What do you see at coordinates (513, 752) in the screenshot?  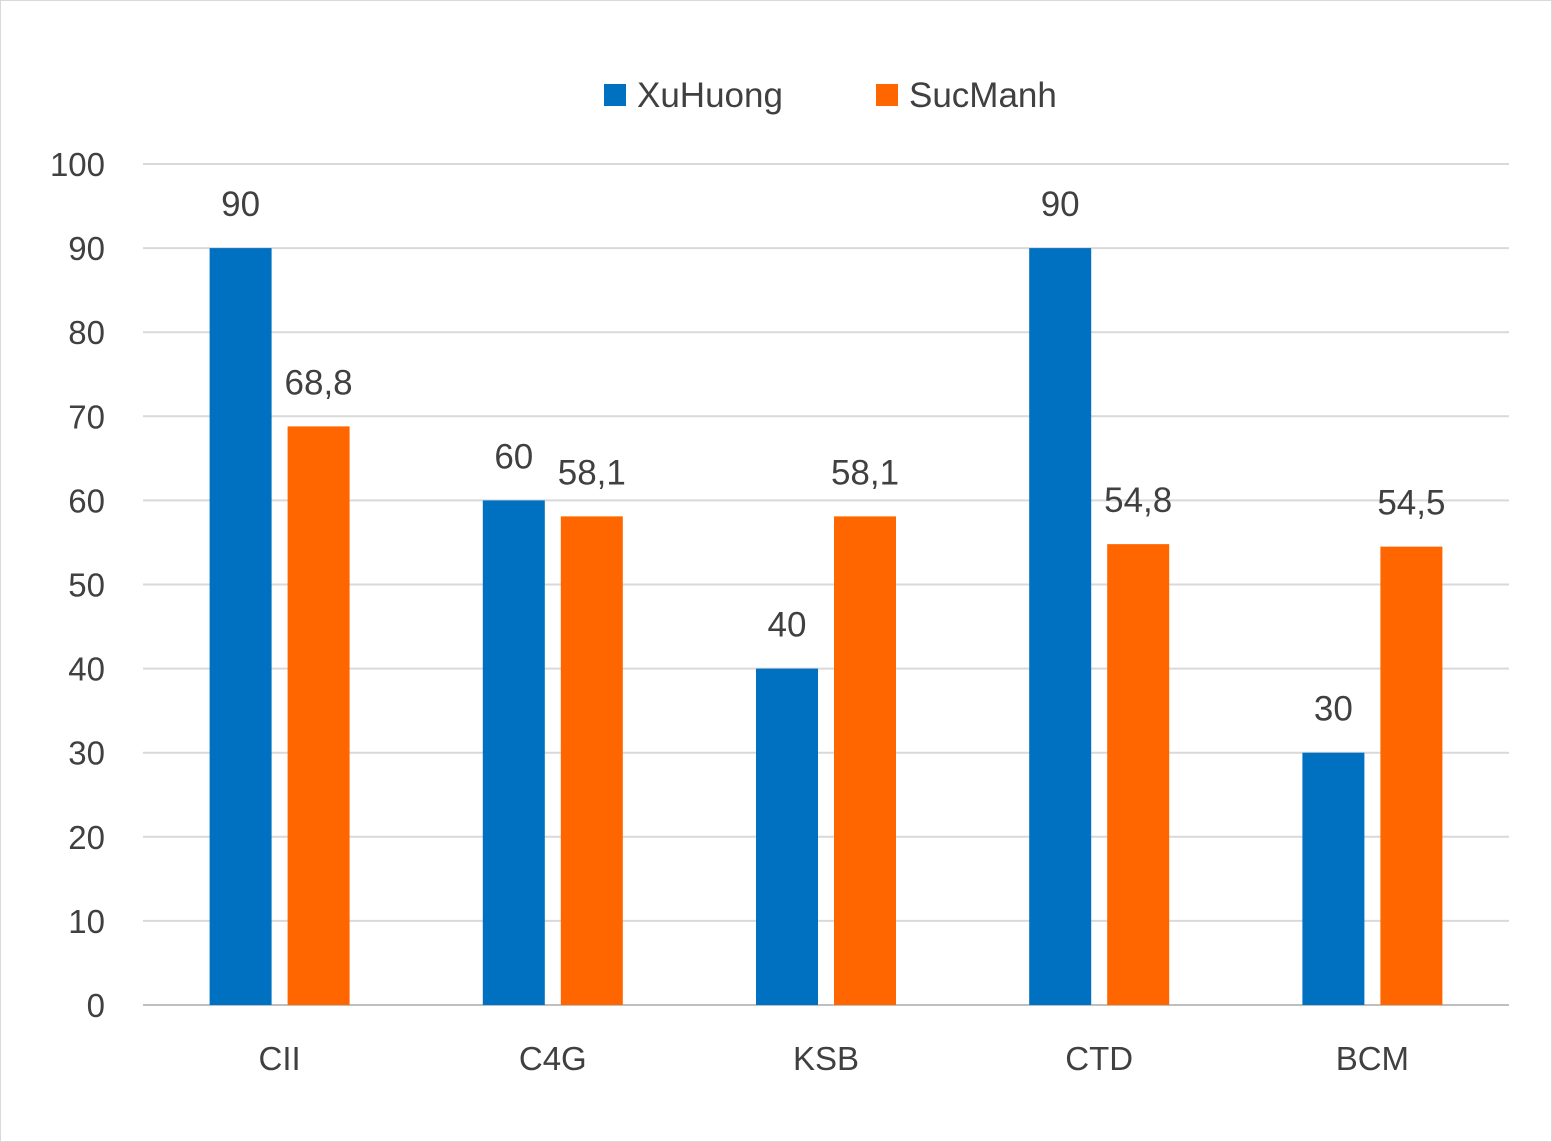 I see `bar-xuhuong-c4g` at bounding box center [513, 752].